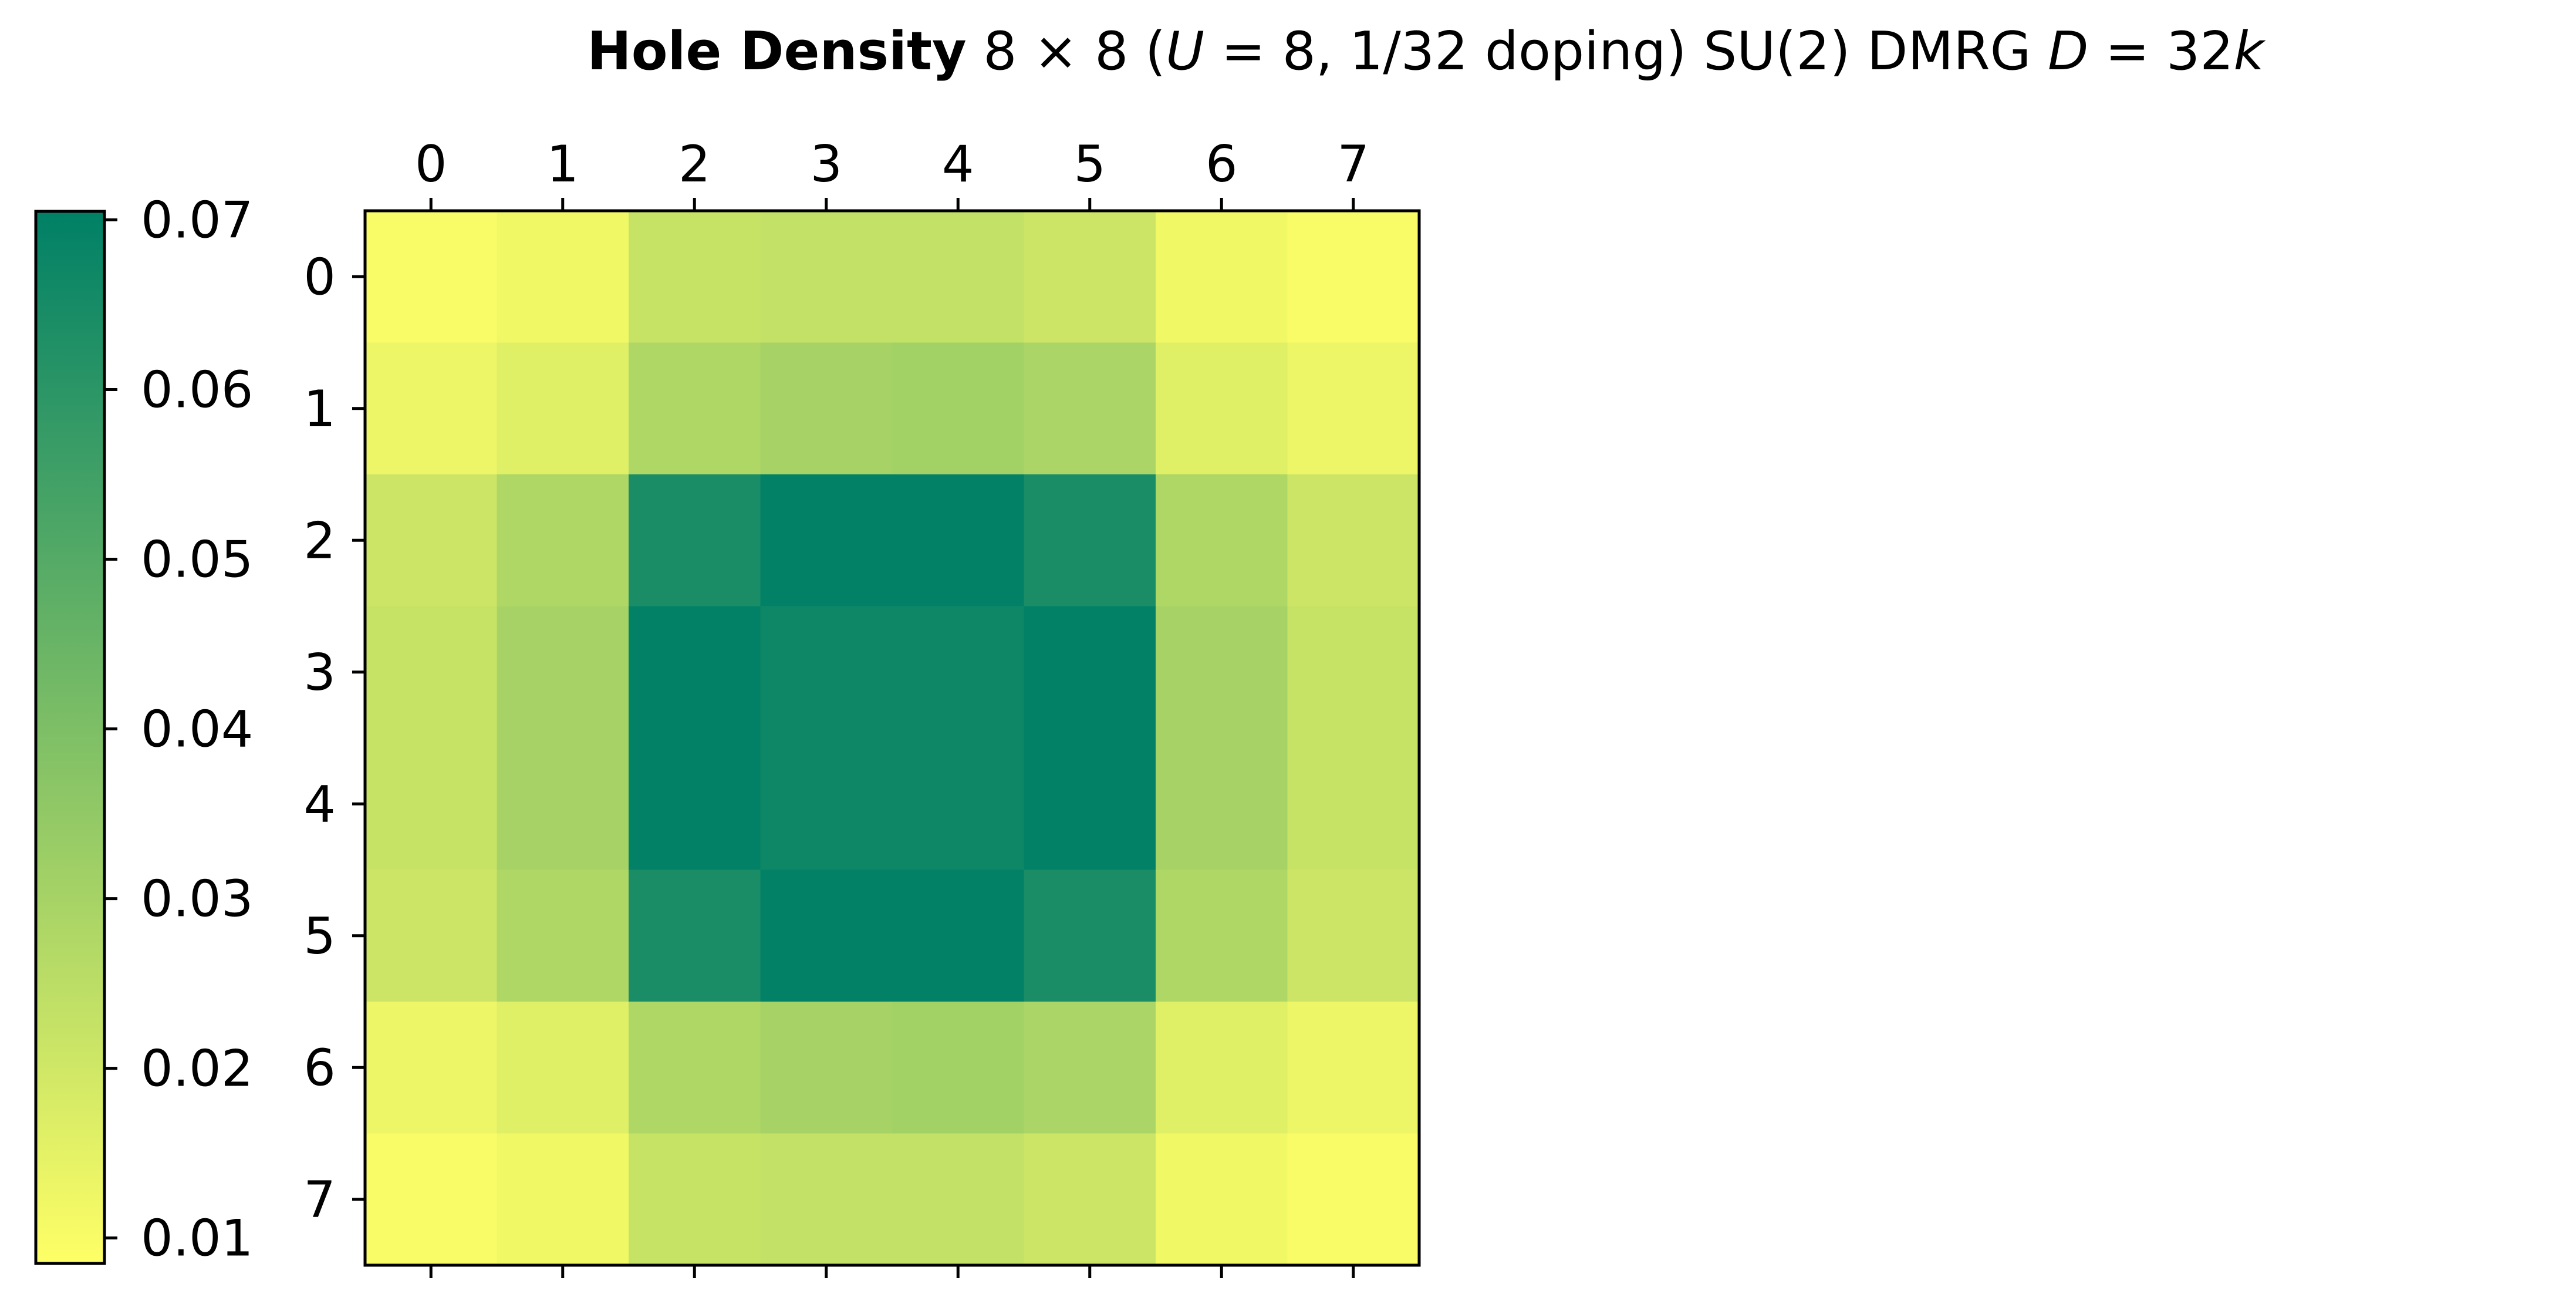  I want to click on heatmap-cell-r0-c5, so click(1090, 277).